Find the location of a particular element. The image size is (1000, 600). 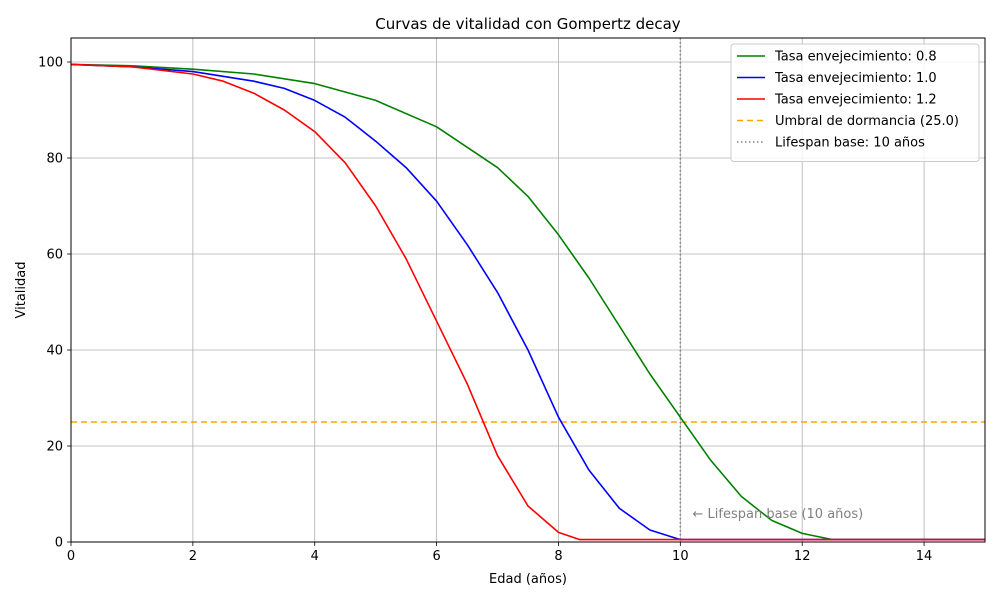

legend-label: Tasa envejecimiento: 1.2 is located at coordinates (855, 100).